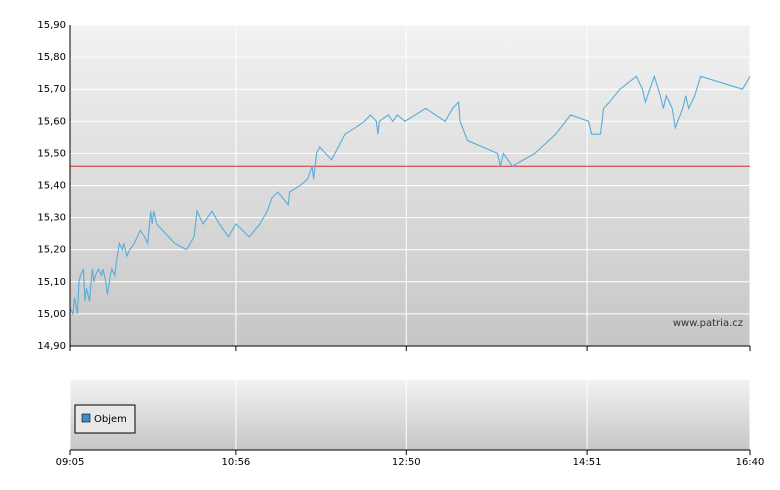  I want to click on y-tick-label: 15,70, so click(51, 89).